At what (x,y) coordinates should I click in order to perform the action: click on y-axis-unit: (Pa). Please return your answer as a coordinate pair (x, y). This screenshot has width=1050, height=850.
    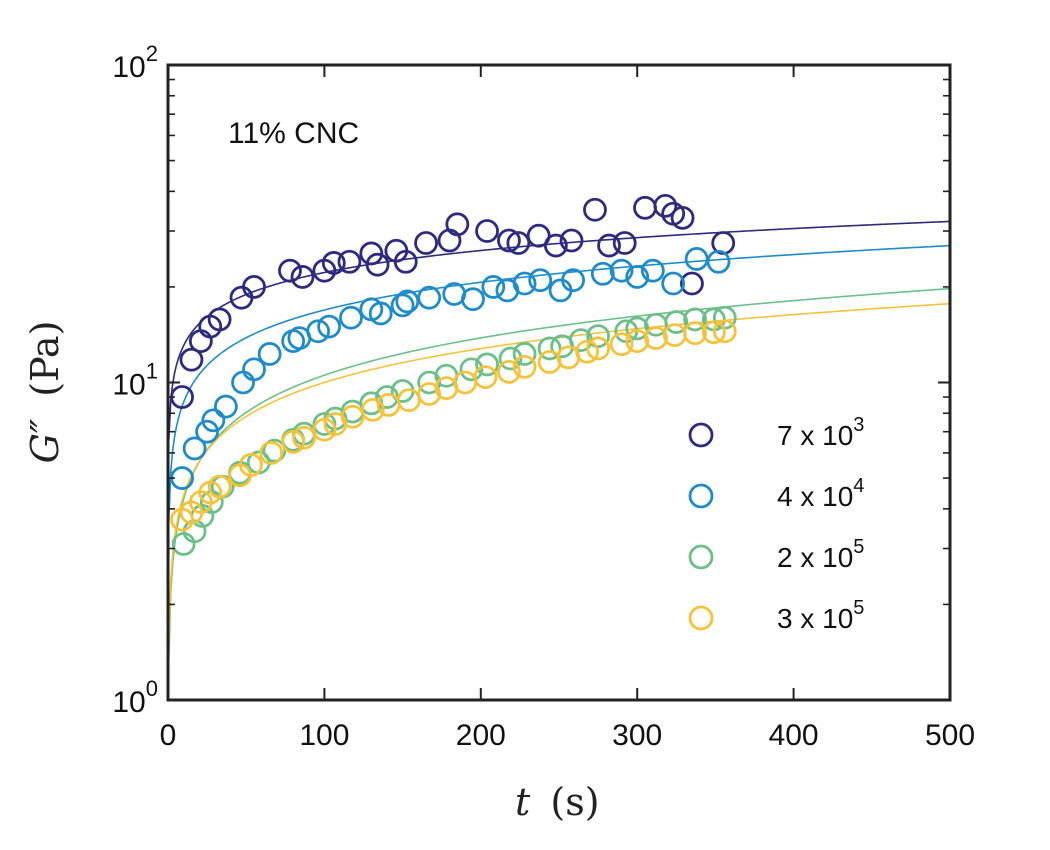
    Looking at the image, I should click on (45, 359).